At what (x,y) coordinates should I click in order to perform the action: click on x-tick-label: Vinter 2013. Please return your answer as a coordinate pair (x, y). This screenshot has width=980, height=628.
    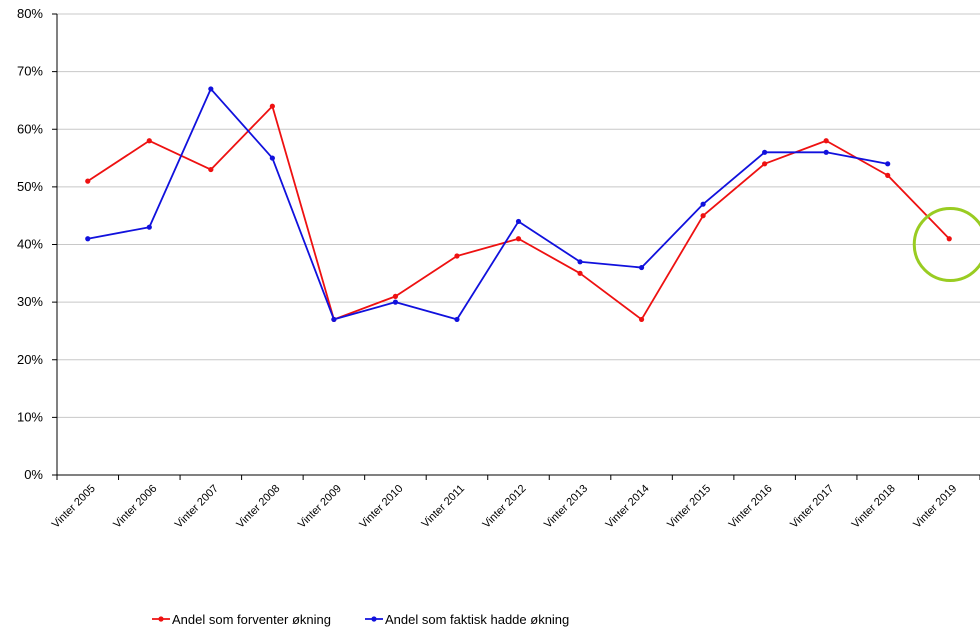
    Looking at the image, I should click on (566, 507).